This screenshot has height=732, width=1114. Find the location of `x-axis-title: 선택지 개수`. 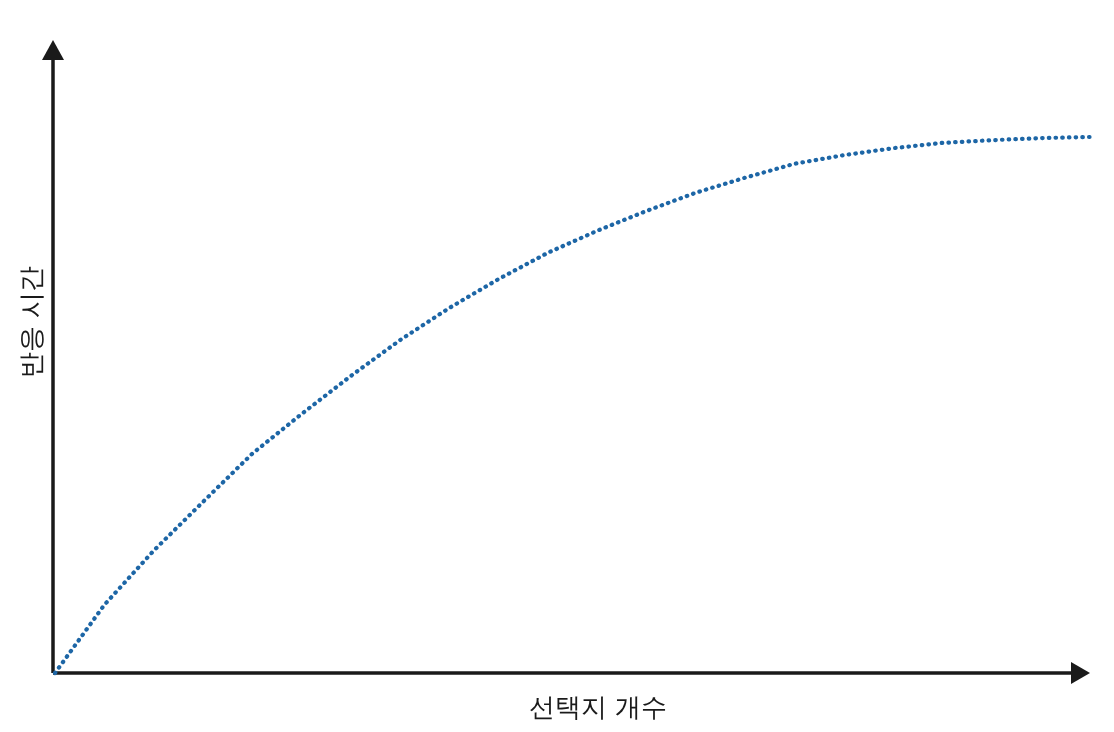

x-axis-title: 선택지 개수 is located at coordinates (598, 707).